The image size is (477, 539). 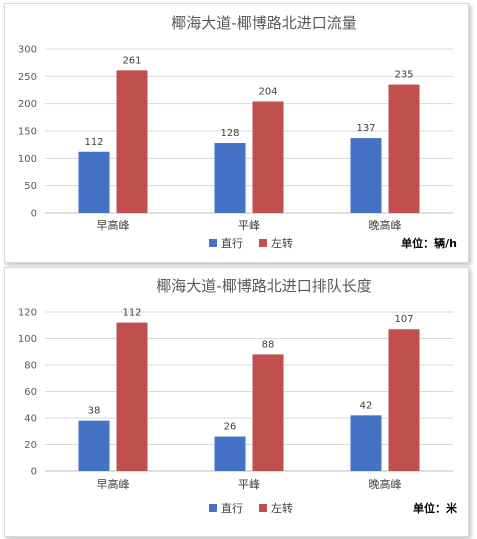 What do you see at coordinates (27, 104) in the screenshot?
I see `y-tick-label: 200` at bounding box center [27, 104].